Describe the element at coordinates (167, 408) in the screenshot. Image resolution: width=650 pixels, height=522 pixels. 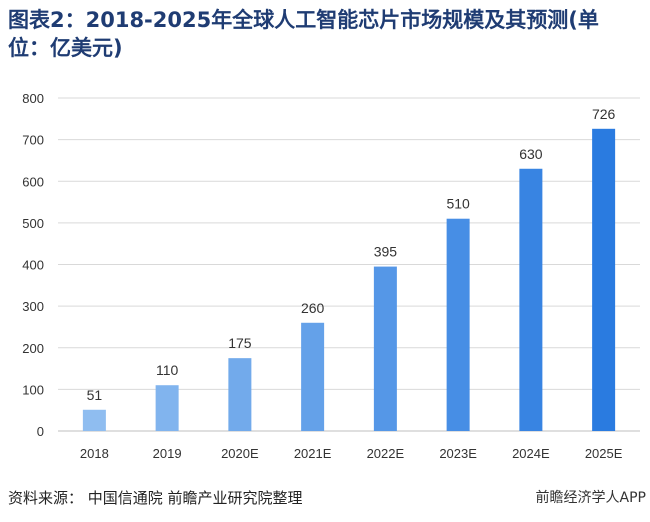
I see `bar-2019` at that location.